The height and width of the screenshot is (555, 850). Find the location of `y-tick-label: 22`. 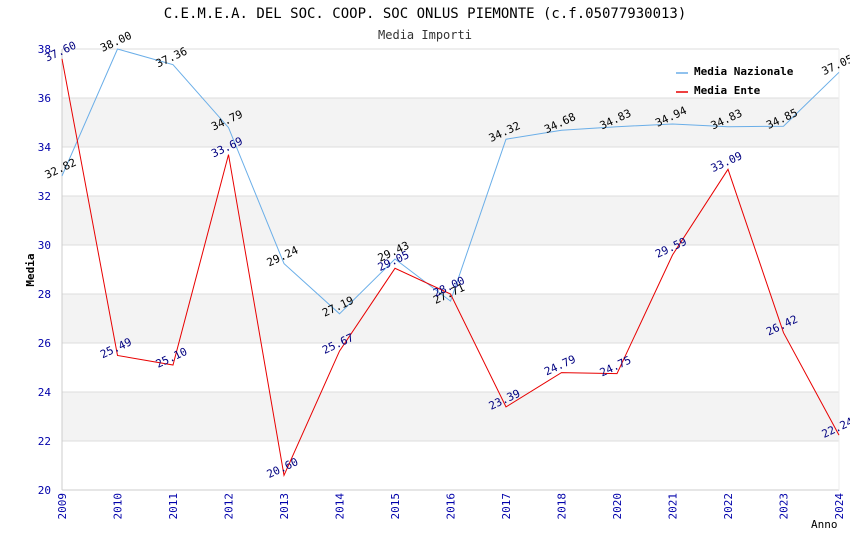

y-tick-label: 22 is located at coordinates (44, 441).